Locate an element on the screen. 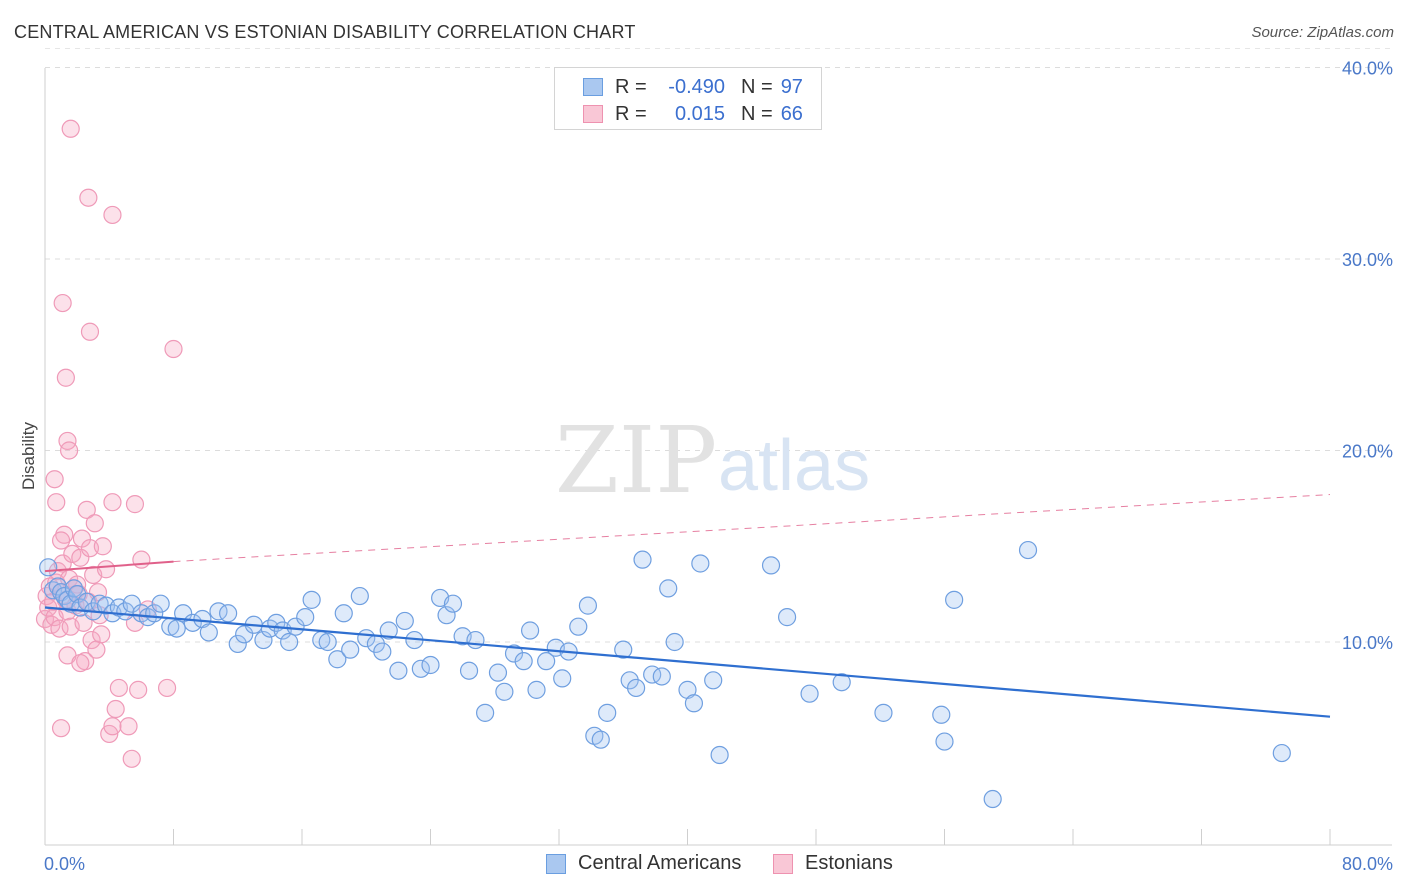  correlation-legend: R = -0.490 N = 97 R = 0.015 N = 66 is located at coordinates (688, 98).